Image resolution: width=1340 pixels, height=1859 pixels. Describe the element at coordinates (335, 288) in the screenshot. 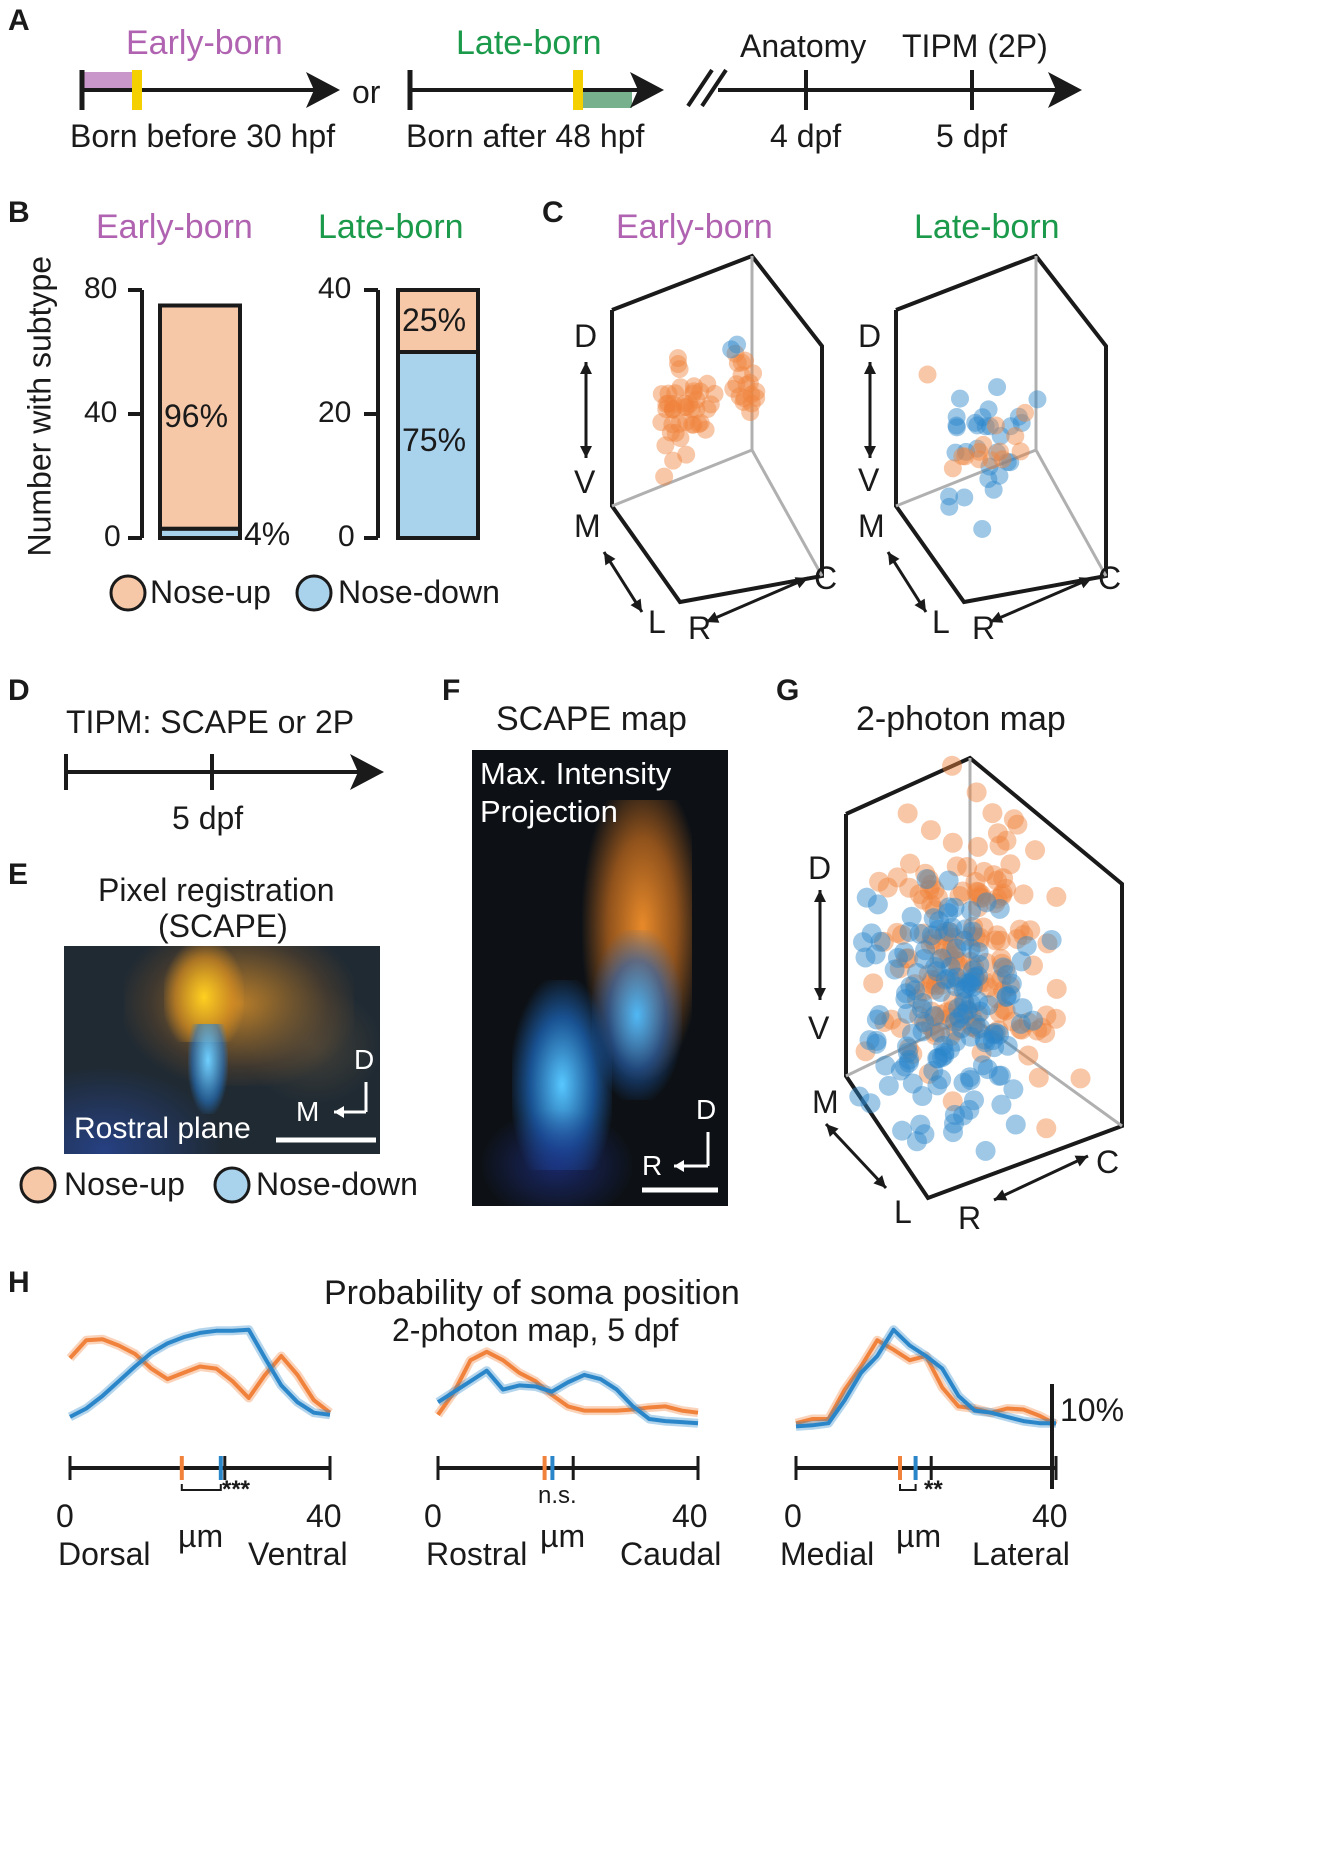

I see `b-late-tick-40: 40` at that location.